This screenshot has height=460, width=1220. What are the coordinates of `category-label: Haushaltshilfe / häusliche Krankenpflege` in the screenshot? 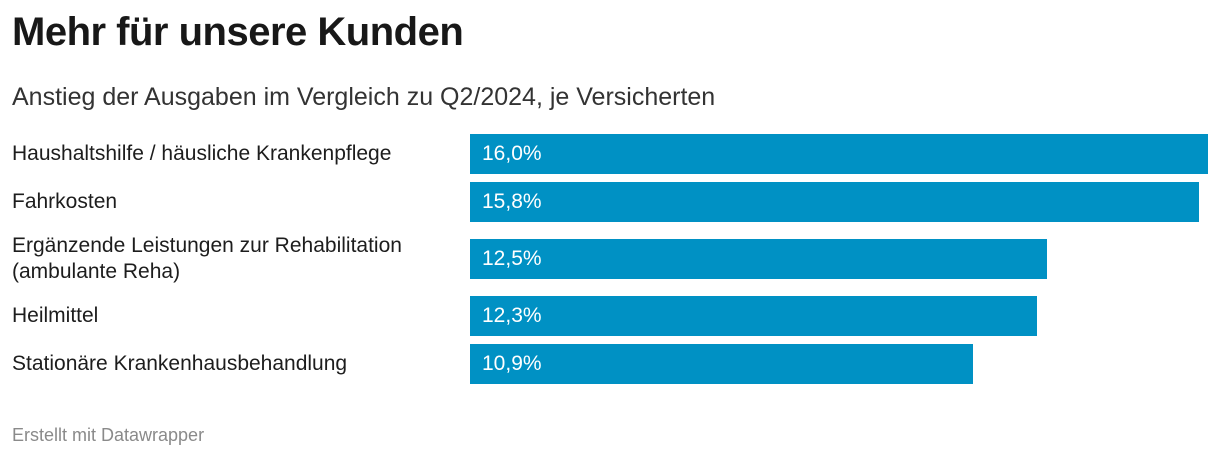 It's located at (202, 153).